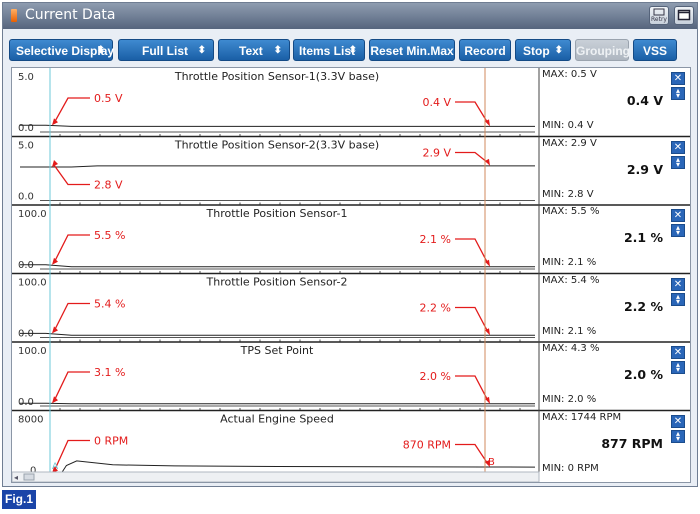 The height and width of the screenshot is (514, 700). I want to click on scrollbar-thumb, so click(29, 477).